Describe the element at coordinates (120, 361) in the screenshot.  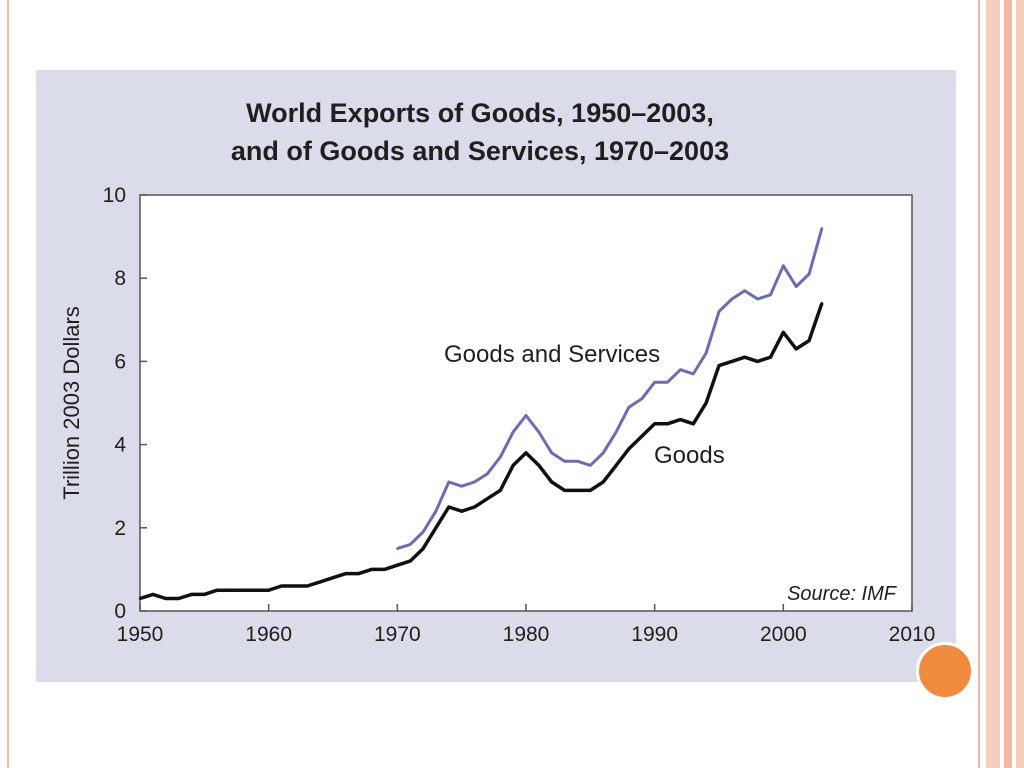
I see `y-tick-label: 6` at that location.